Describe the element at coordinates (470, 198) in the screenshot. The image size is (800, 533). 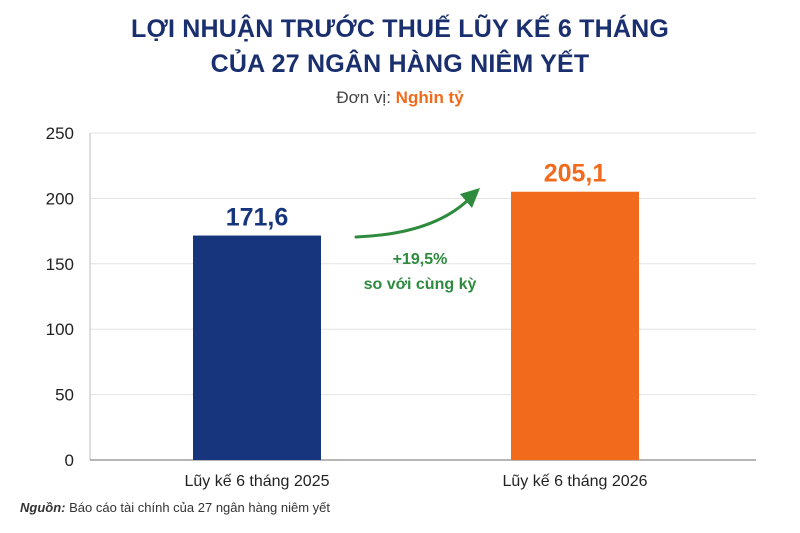
I see `growth-arrowhead-icon` at that location.